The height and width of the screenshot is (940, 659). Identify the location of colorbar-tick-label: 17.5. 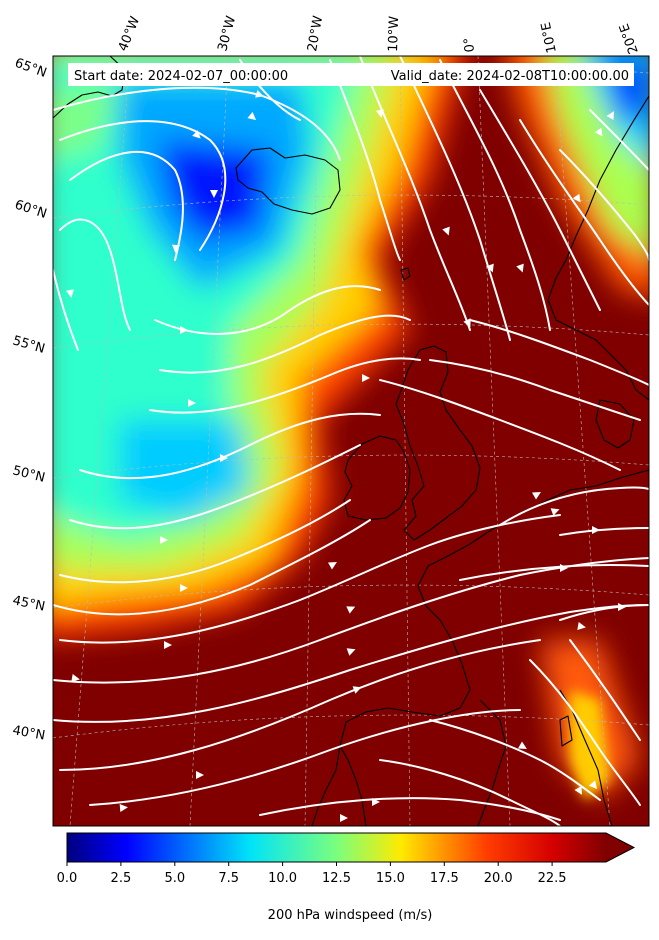
(444, 878).